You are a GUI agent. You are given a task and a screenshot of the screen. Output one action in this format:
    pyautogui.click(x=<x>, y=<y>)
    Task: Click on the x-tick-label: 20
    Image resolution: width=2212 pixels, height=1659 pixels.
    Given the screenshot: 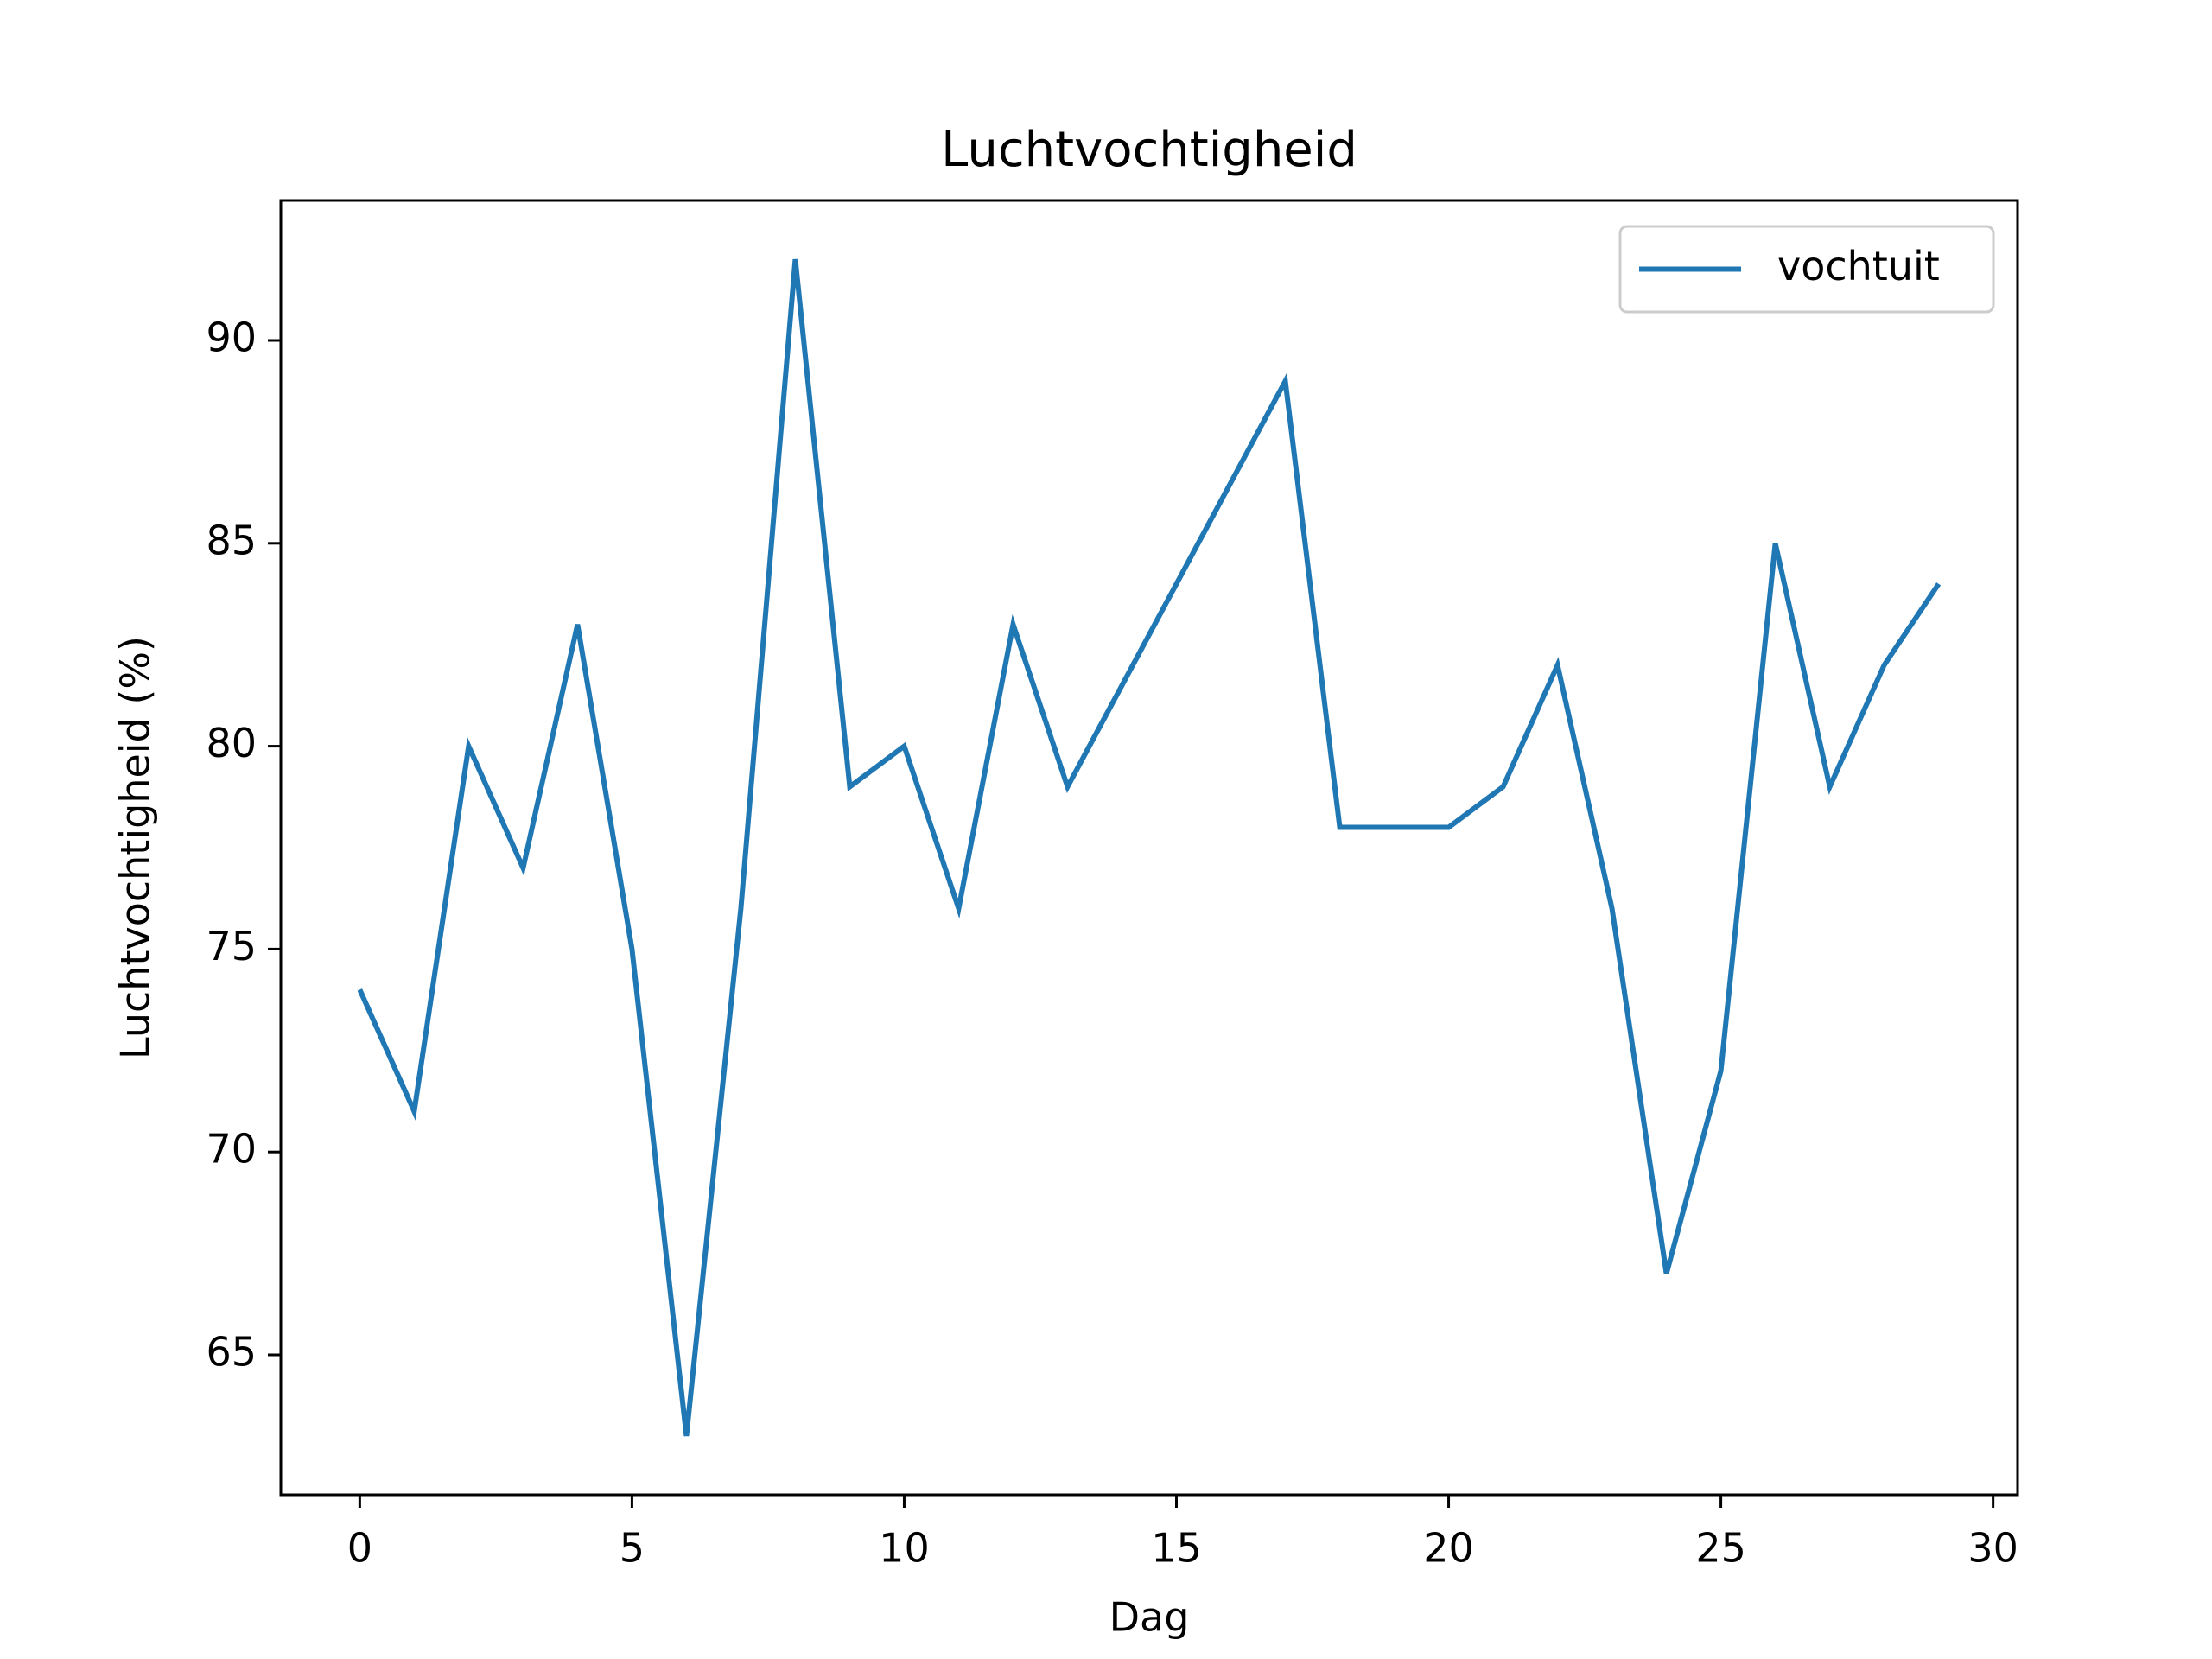 What is the action you would take?
    pyautogui.click(x=1448, y=1548)
    